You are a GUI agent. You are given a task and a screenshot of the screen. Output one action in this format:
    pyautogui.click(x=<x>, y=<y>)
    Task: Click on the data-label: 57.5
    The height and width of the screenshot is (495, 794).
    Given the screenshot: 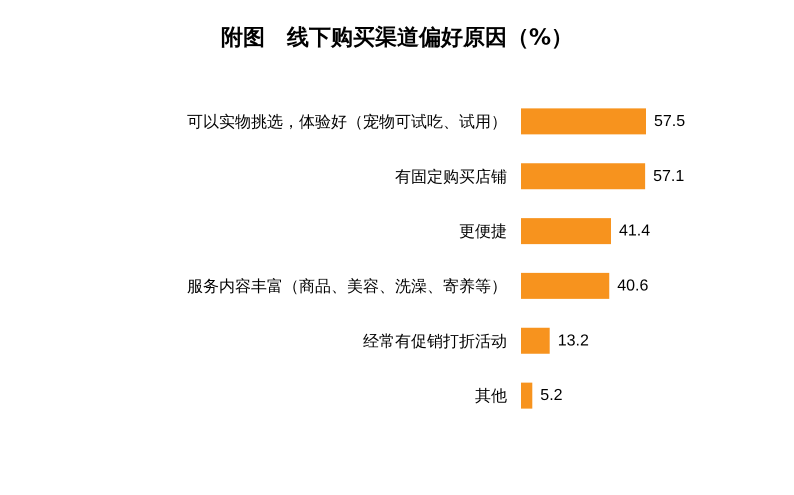 What is the action you would take?
    pyautogui.click(x=670, y=121)
    